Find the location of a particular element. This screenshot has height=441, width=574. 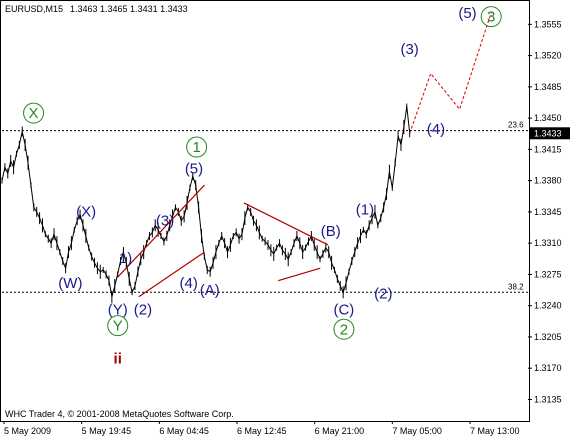

chart-header-ohlc: 1.3463 1.3465 1.3431 1.3433 is located at coordinates (129, 9).